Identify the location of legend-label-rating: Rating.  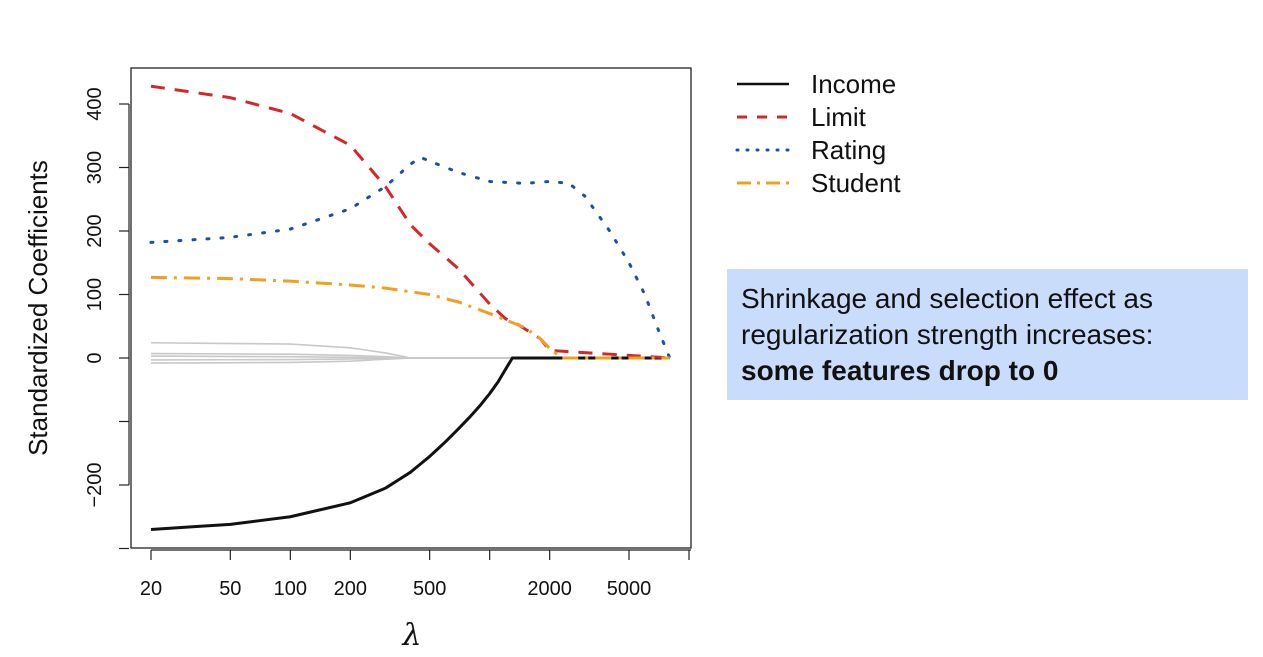
(848, 150).